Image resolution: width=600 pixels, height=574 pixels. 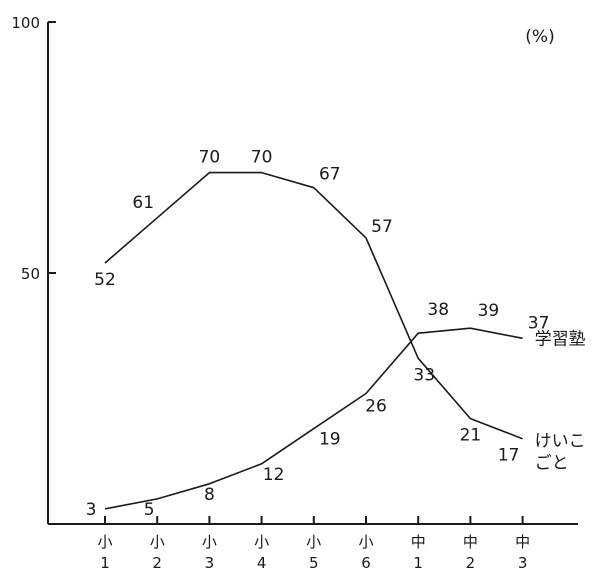 I want to click on data-label: 39, so click(x=489, y=311).